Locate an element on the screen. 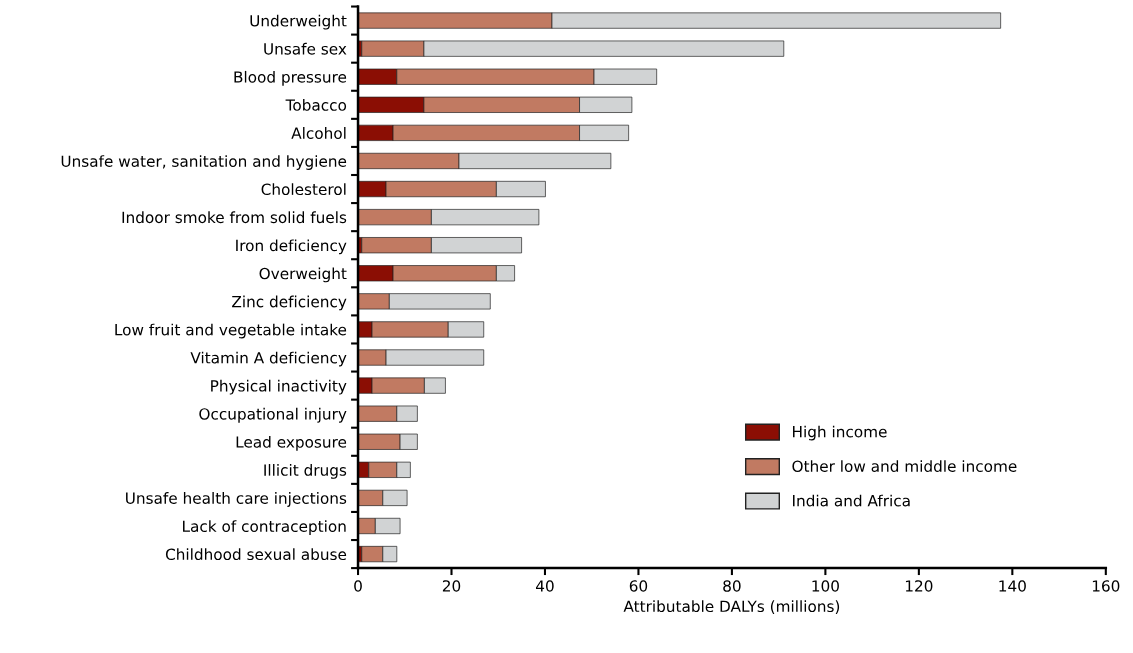  x-tick-label: 60 is located at coordinates (638, 586).